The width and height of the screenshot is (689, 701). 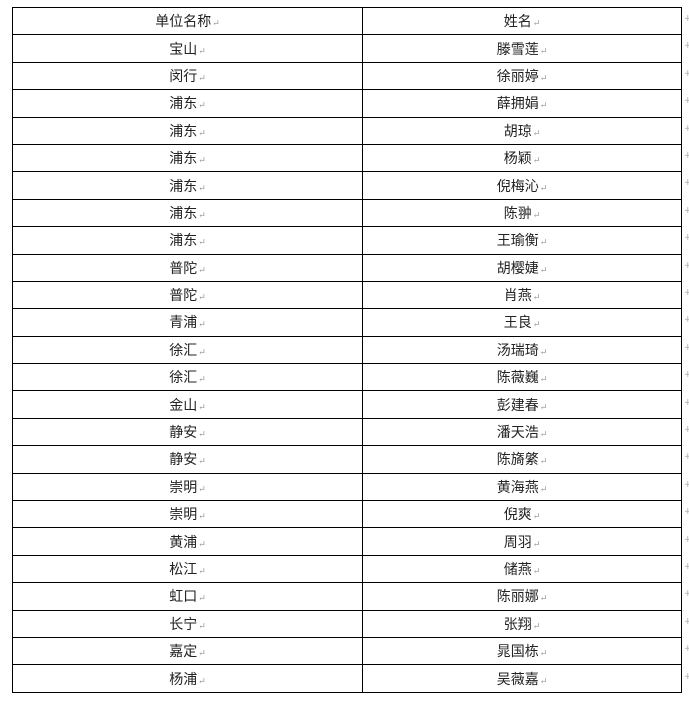 What do you see at coordinates (522, 678) in the screenshot?
I see `cell-person-name: 吴薇嘉↵` at bounding box center [522, 678].